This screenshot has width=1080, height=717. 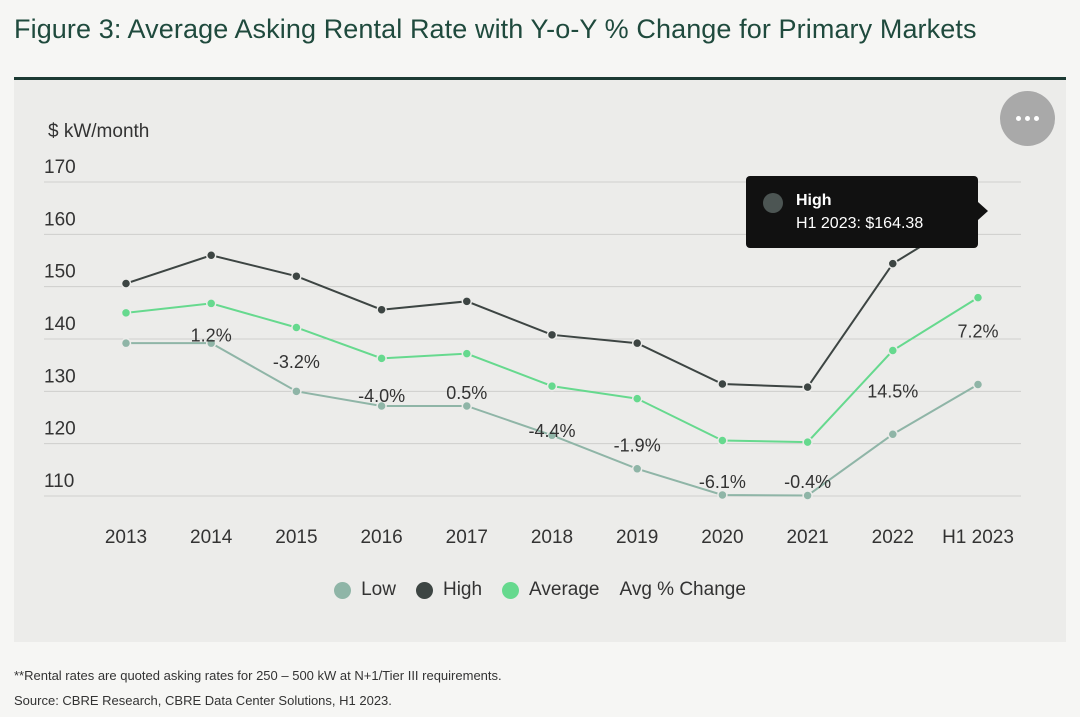 I want to click on tooltip-series-name: High, so click(x=814, y=200).